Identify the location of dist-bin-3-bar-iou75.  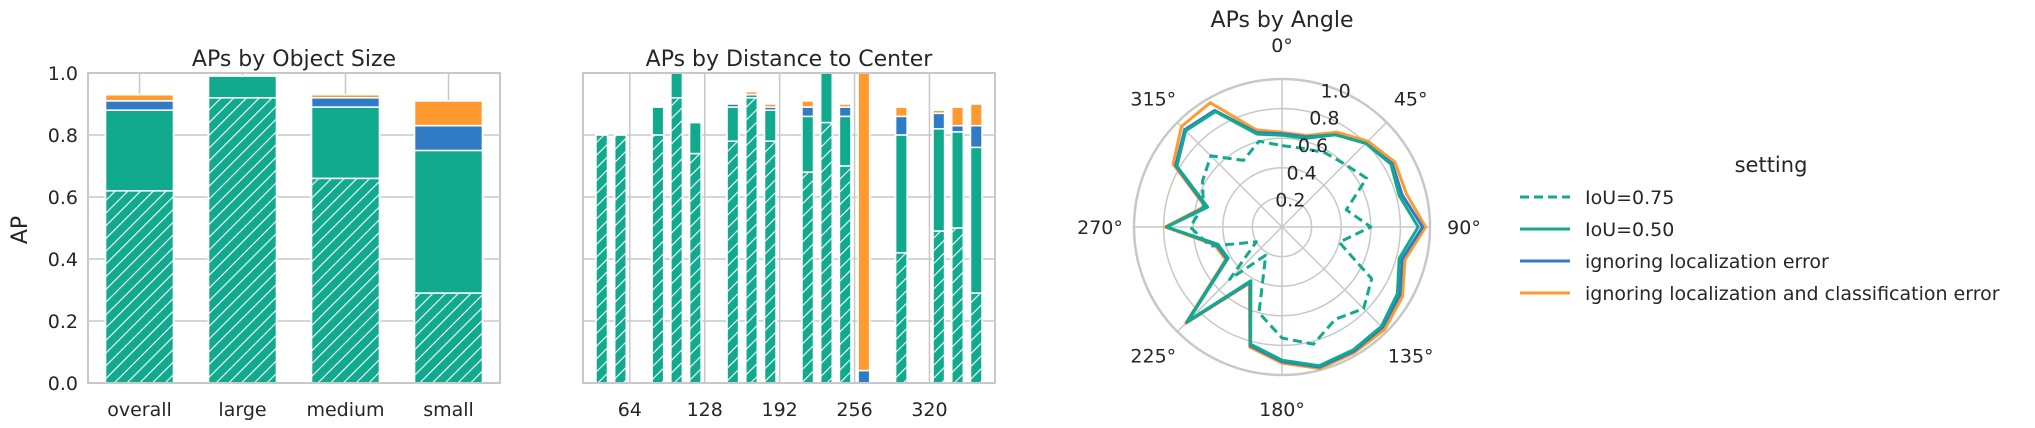
(658, 259).